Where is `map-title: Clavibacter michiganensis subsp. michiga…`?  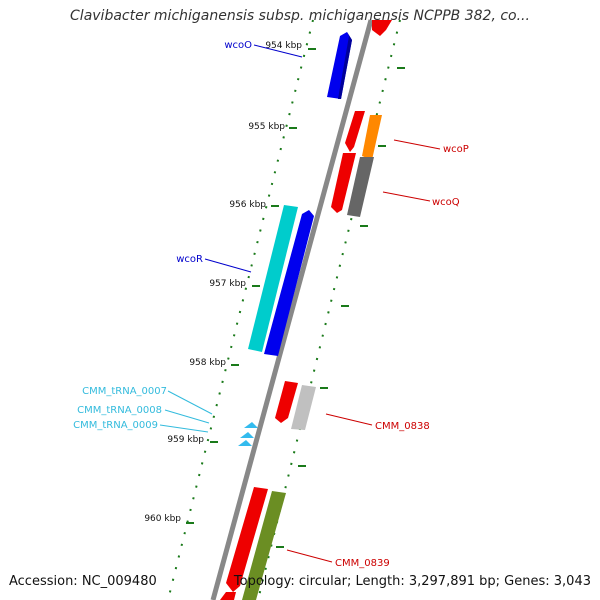 map-title: Clavibacter michiganensis subsp. michiga… is located at coordinates (300, 16).